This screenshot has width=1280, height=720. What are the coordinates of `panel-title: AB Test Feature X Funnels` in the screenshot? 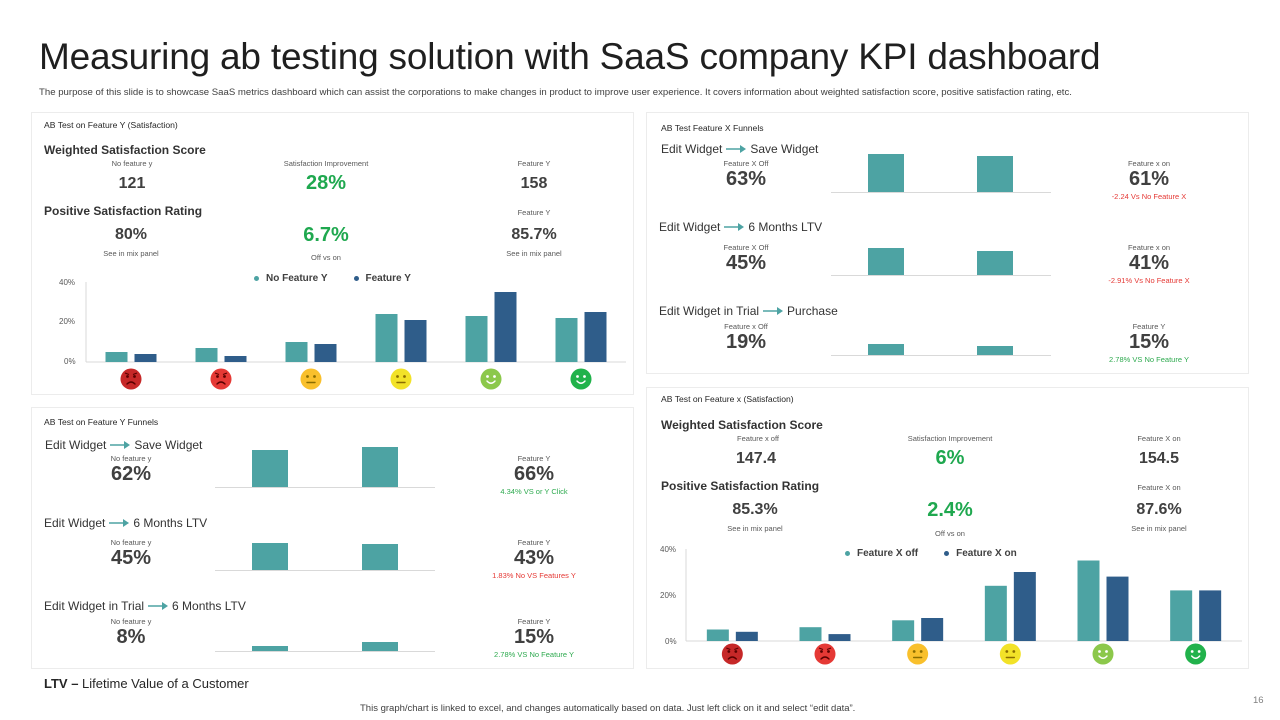 It's located at (712, 128).